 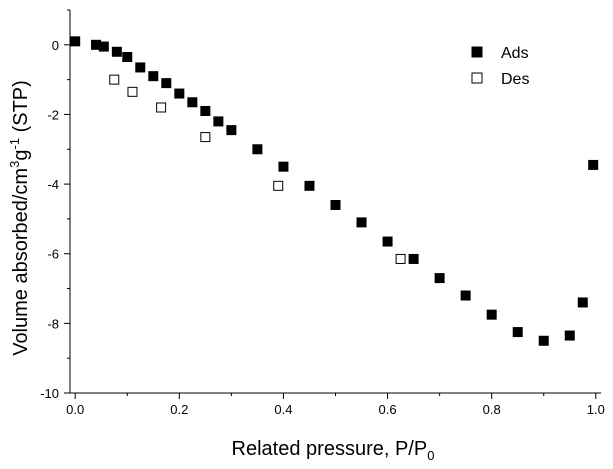 I want to click on x-axis-label-main: Related pressure, P/P, so click(x=330, y=449).